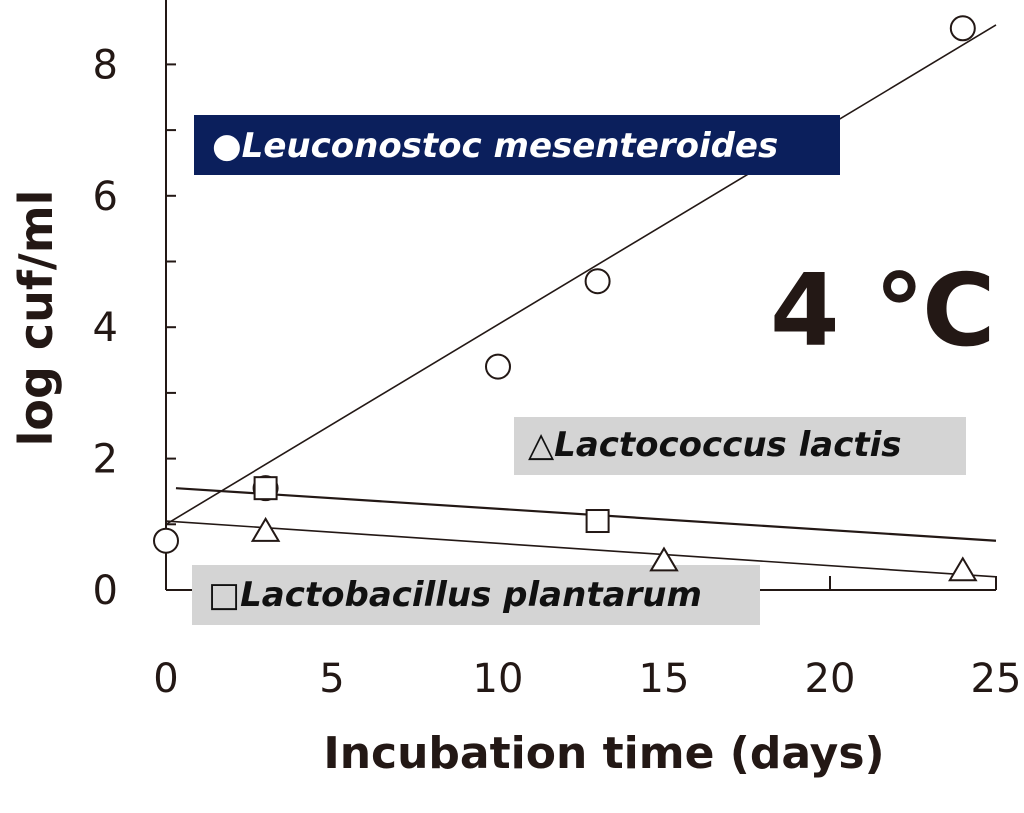 This screenshot has height=813, width=1024. Describe the element at coordinates (587, 639) in the screenshot. I see `x-ticks: 0 5 10 15 20 25` at that location.